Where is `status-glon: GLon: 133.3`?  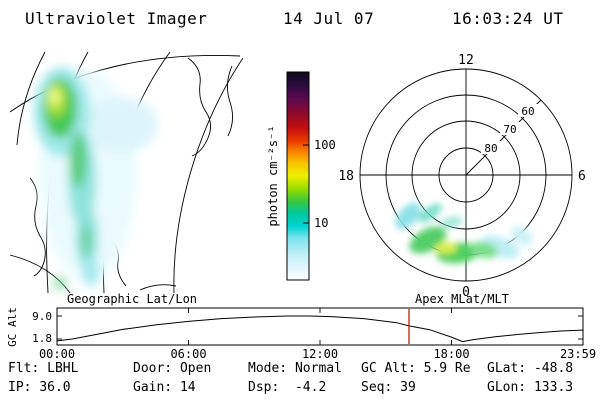
status-glon: GLon: 133.3 is located at coordinates (530, 387).